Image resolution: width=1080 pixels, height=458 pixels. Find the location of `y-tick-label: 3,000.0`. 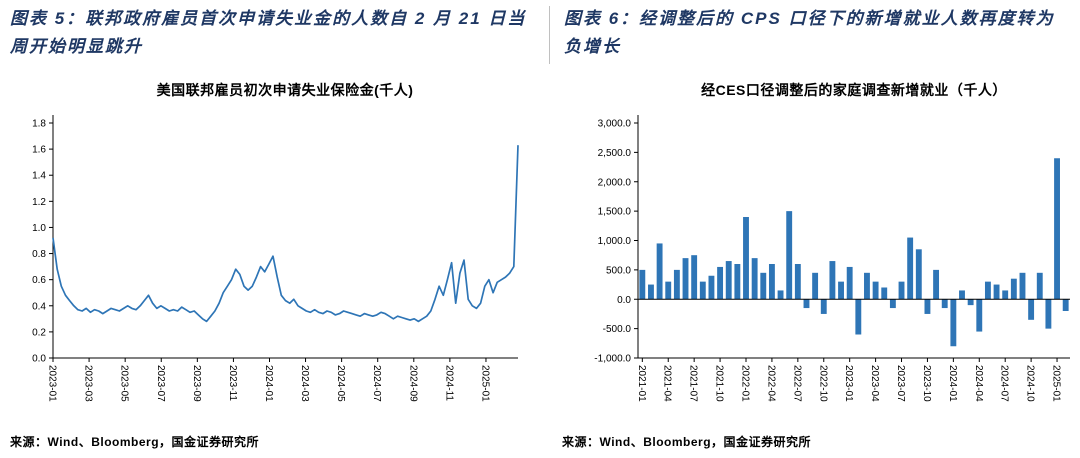

y-tick-label: 3,000.0 is located at coordinates (615, 124).